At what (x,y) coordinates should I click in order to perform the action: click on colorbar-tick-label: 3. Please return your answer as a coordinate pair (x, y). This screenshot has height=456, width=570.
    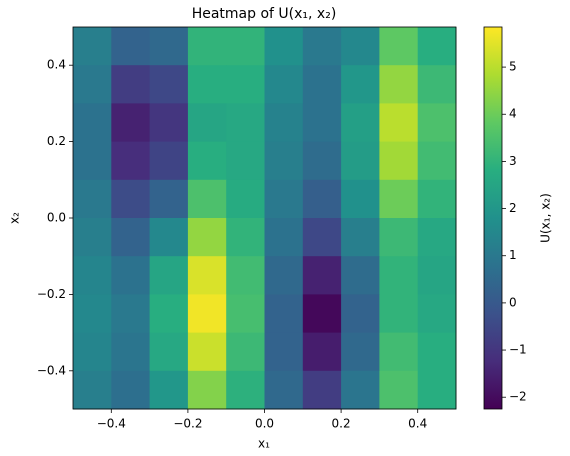
    Looking at the image, I should click on (513, 161).